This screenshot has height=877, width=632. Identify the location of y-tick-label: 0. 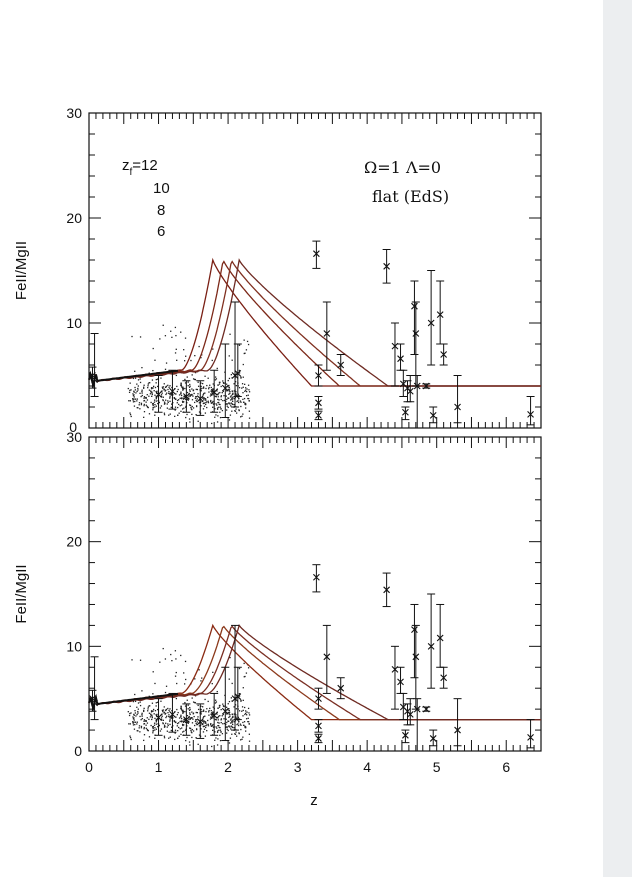
(73, 427).